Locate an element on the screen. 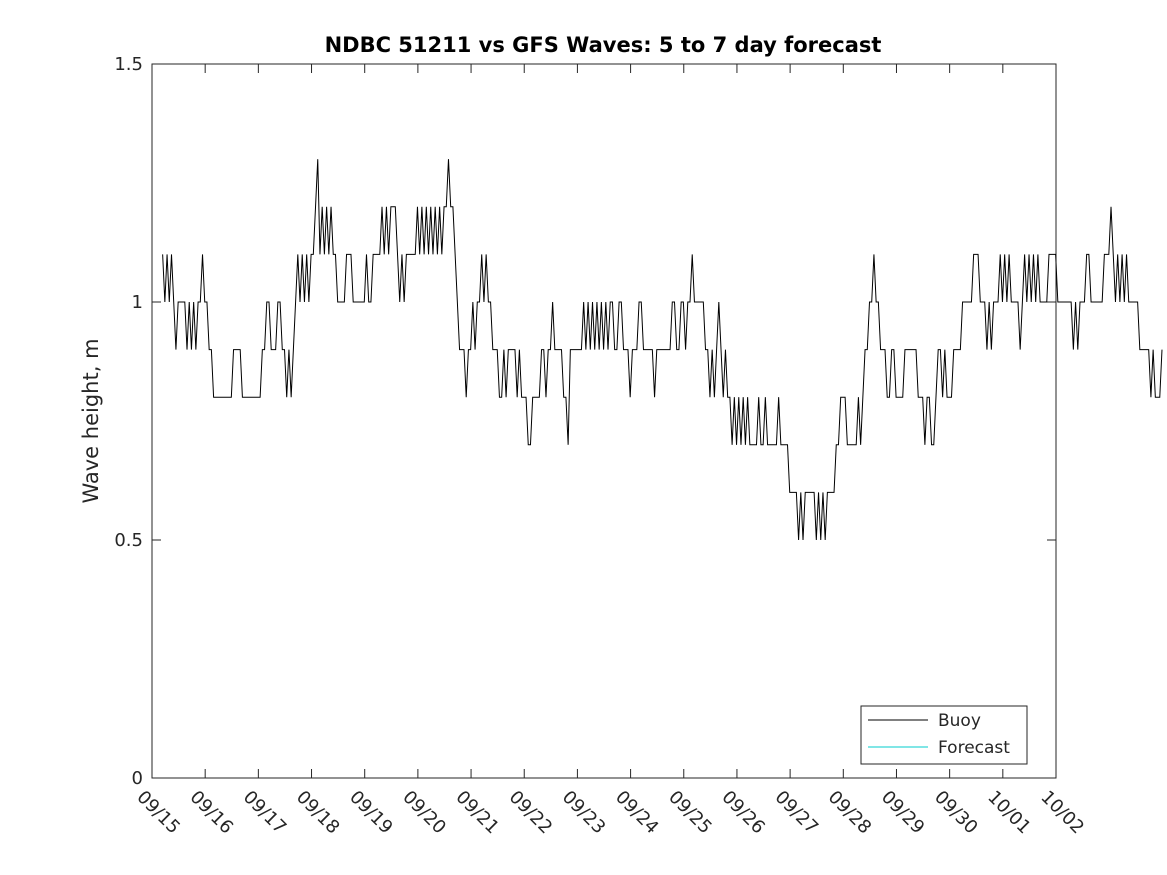  legend-box is located at coordinates (944, 735).